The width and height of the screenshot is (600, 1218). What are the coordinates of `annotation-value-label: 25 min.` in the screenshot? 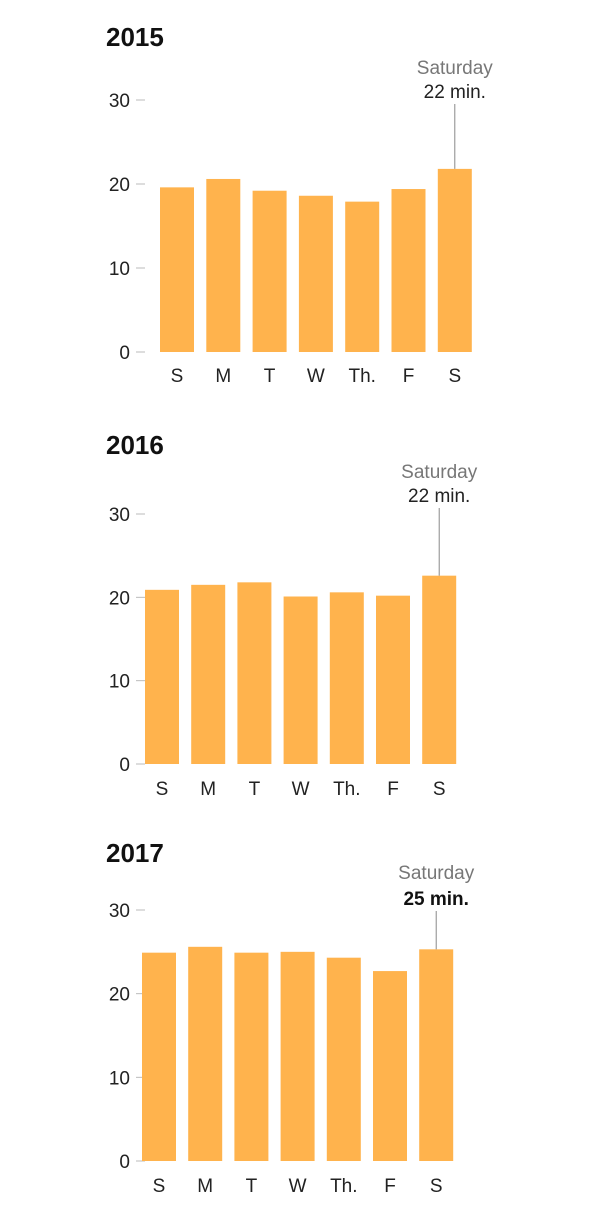 It's located at (435, 899).